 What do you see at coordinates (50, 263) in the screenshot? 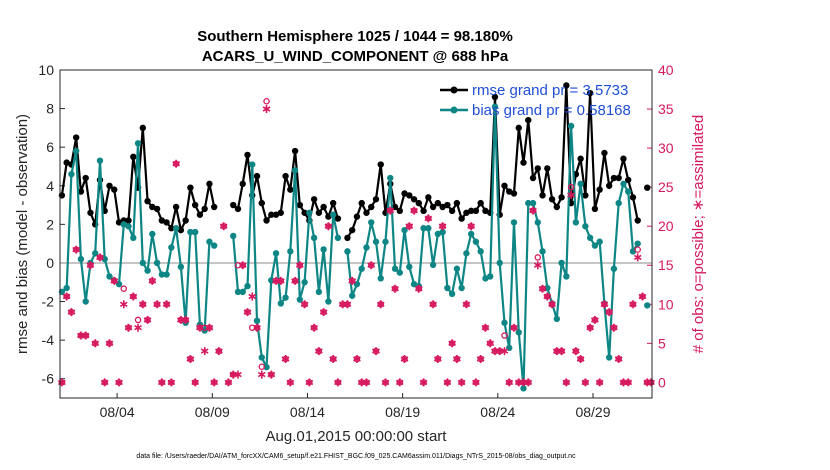
I see `y-tick-label: 0` at bounding box center [50, 263].